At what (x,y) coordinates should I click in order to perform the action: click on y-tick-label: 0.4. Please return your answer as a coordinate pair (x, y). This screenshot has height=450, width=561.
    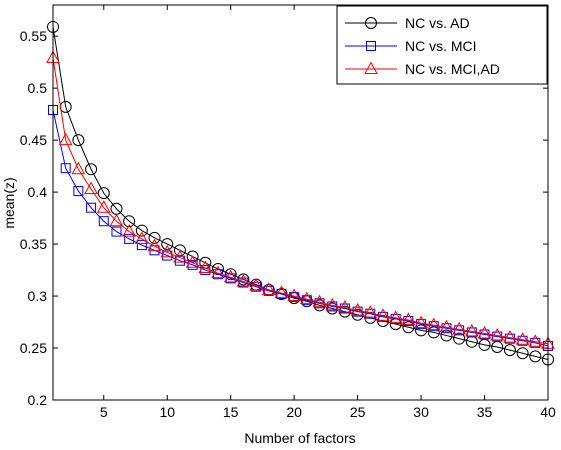
    Looking at the image, I should click on (38, 192).